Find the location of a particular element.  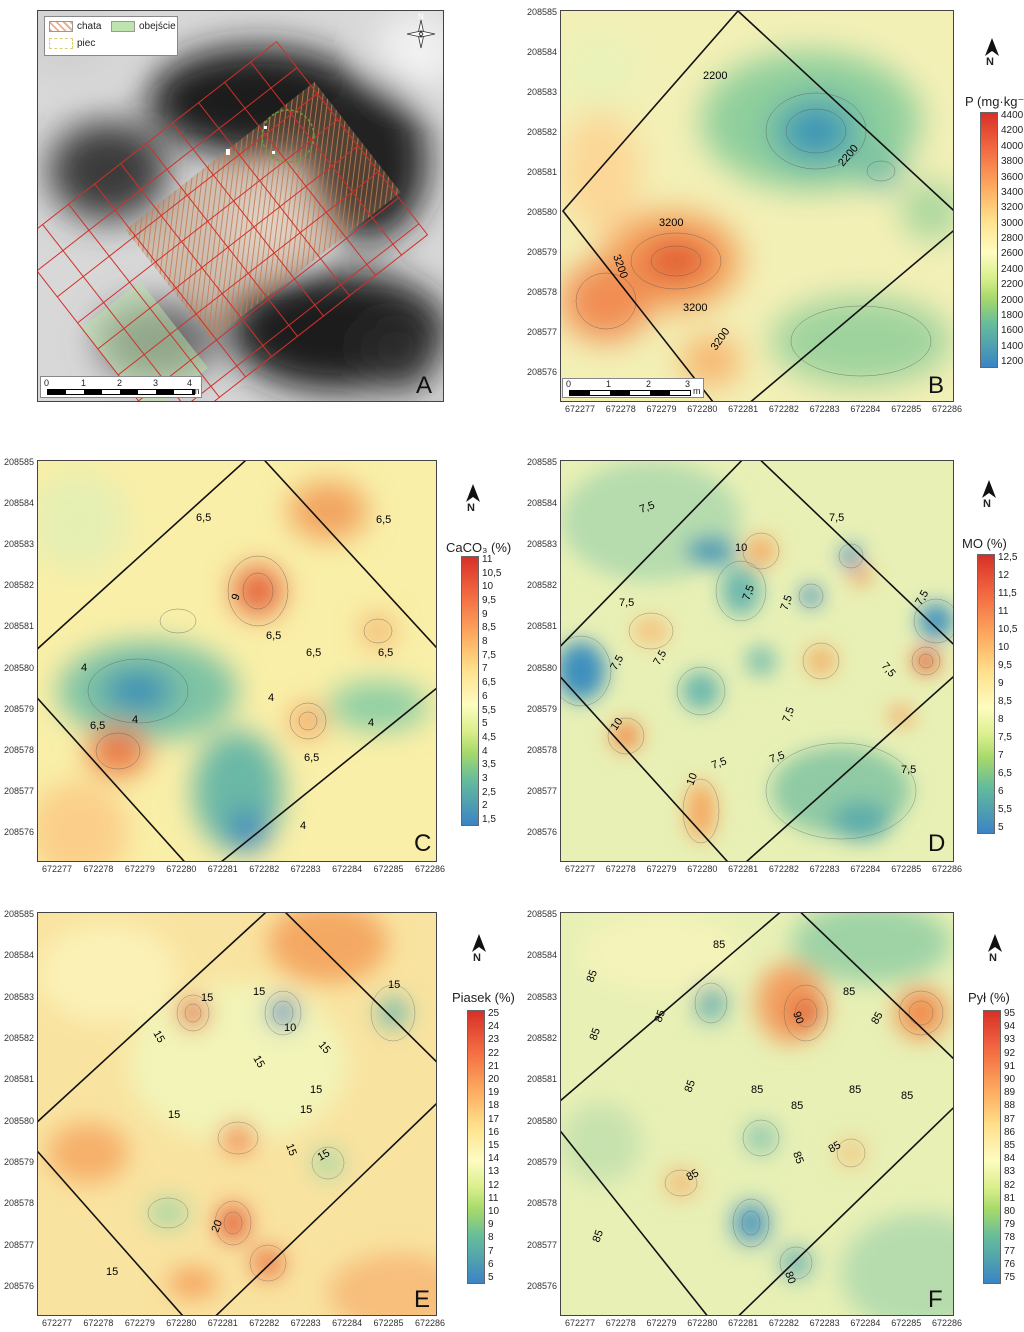

panel_b-legend-label: 1600 is located at coordinates (1012, 331).